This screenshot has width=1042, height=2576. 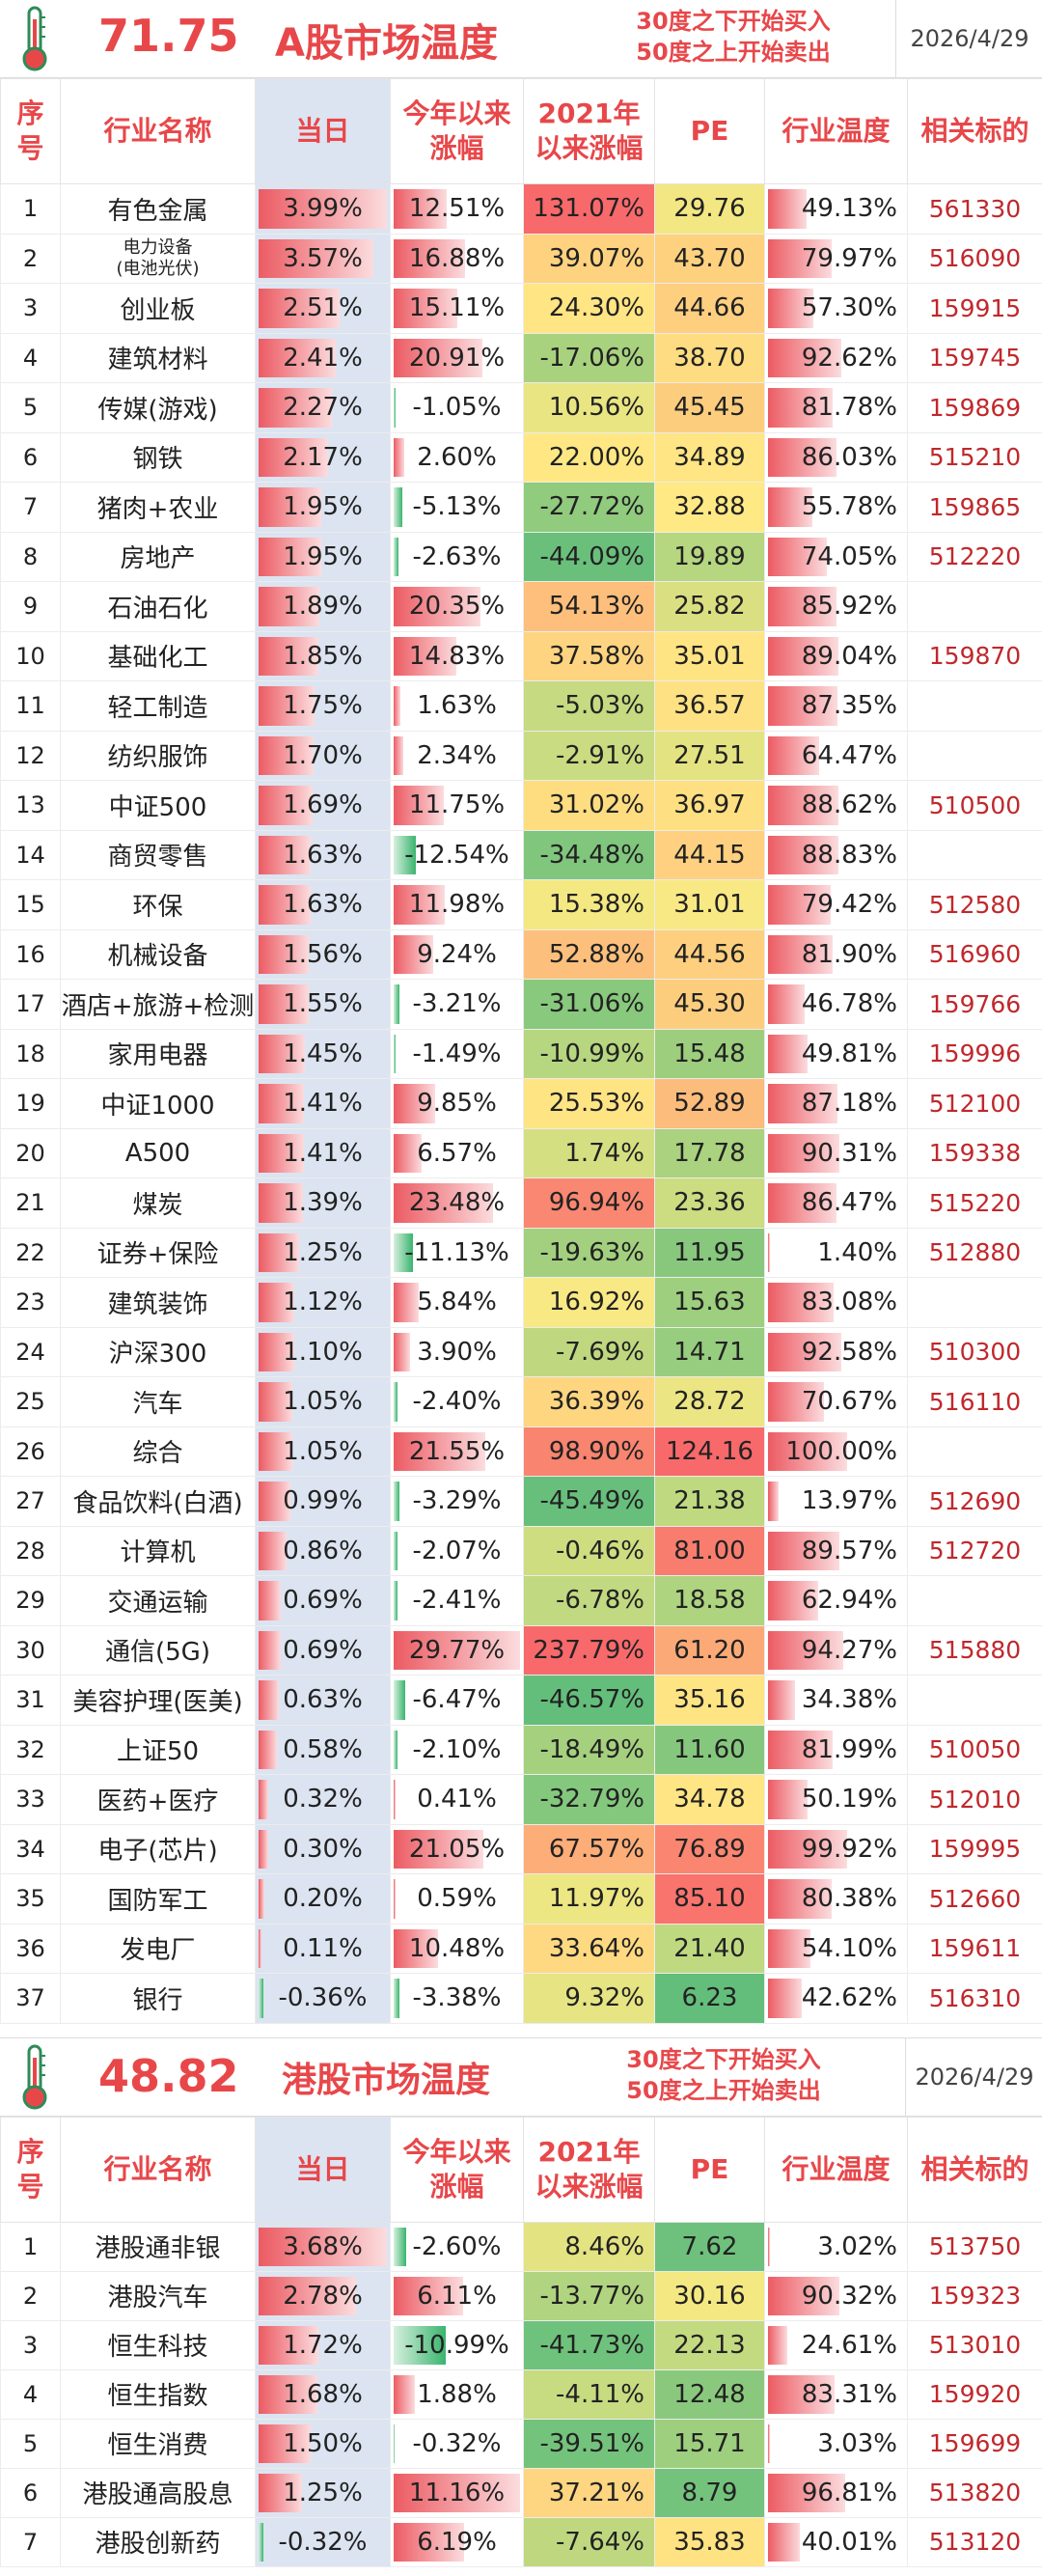 I want to click on table-row: 4 恒生指数 1.68% 1.88% -4.11% 12.48 83.31% 159920, so click(x=521, y=2394).